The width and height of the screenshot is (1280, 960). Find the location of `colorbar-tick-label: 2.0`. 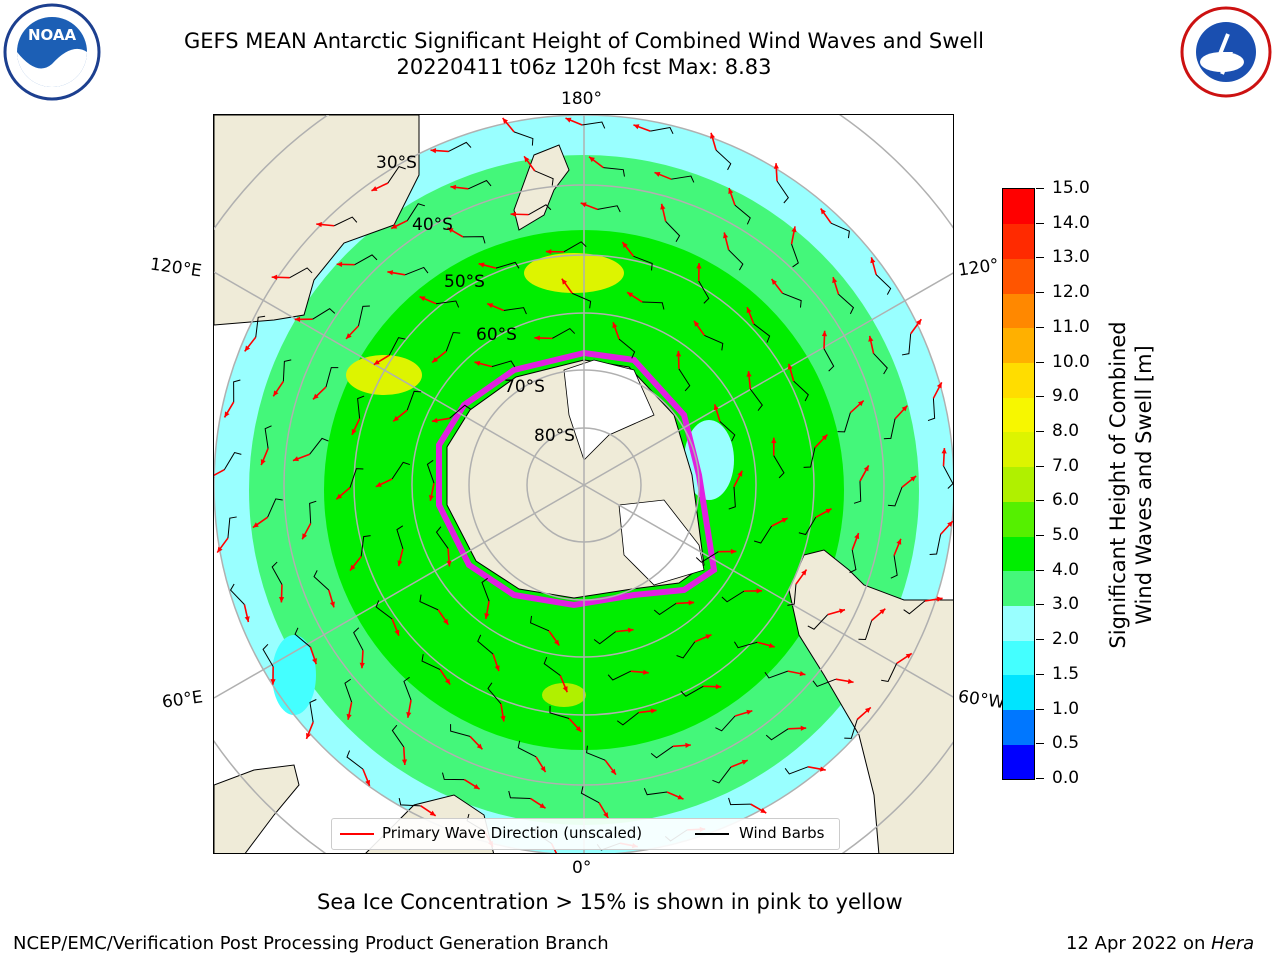

colorbar-tick-label: 2.0 is located at coordinates (1066, 639).